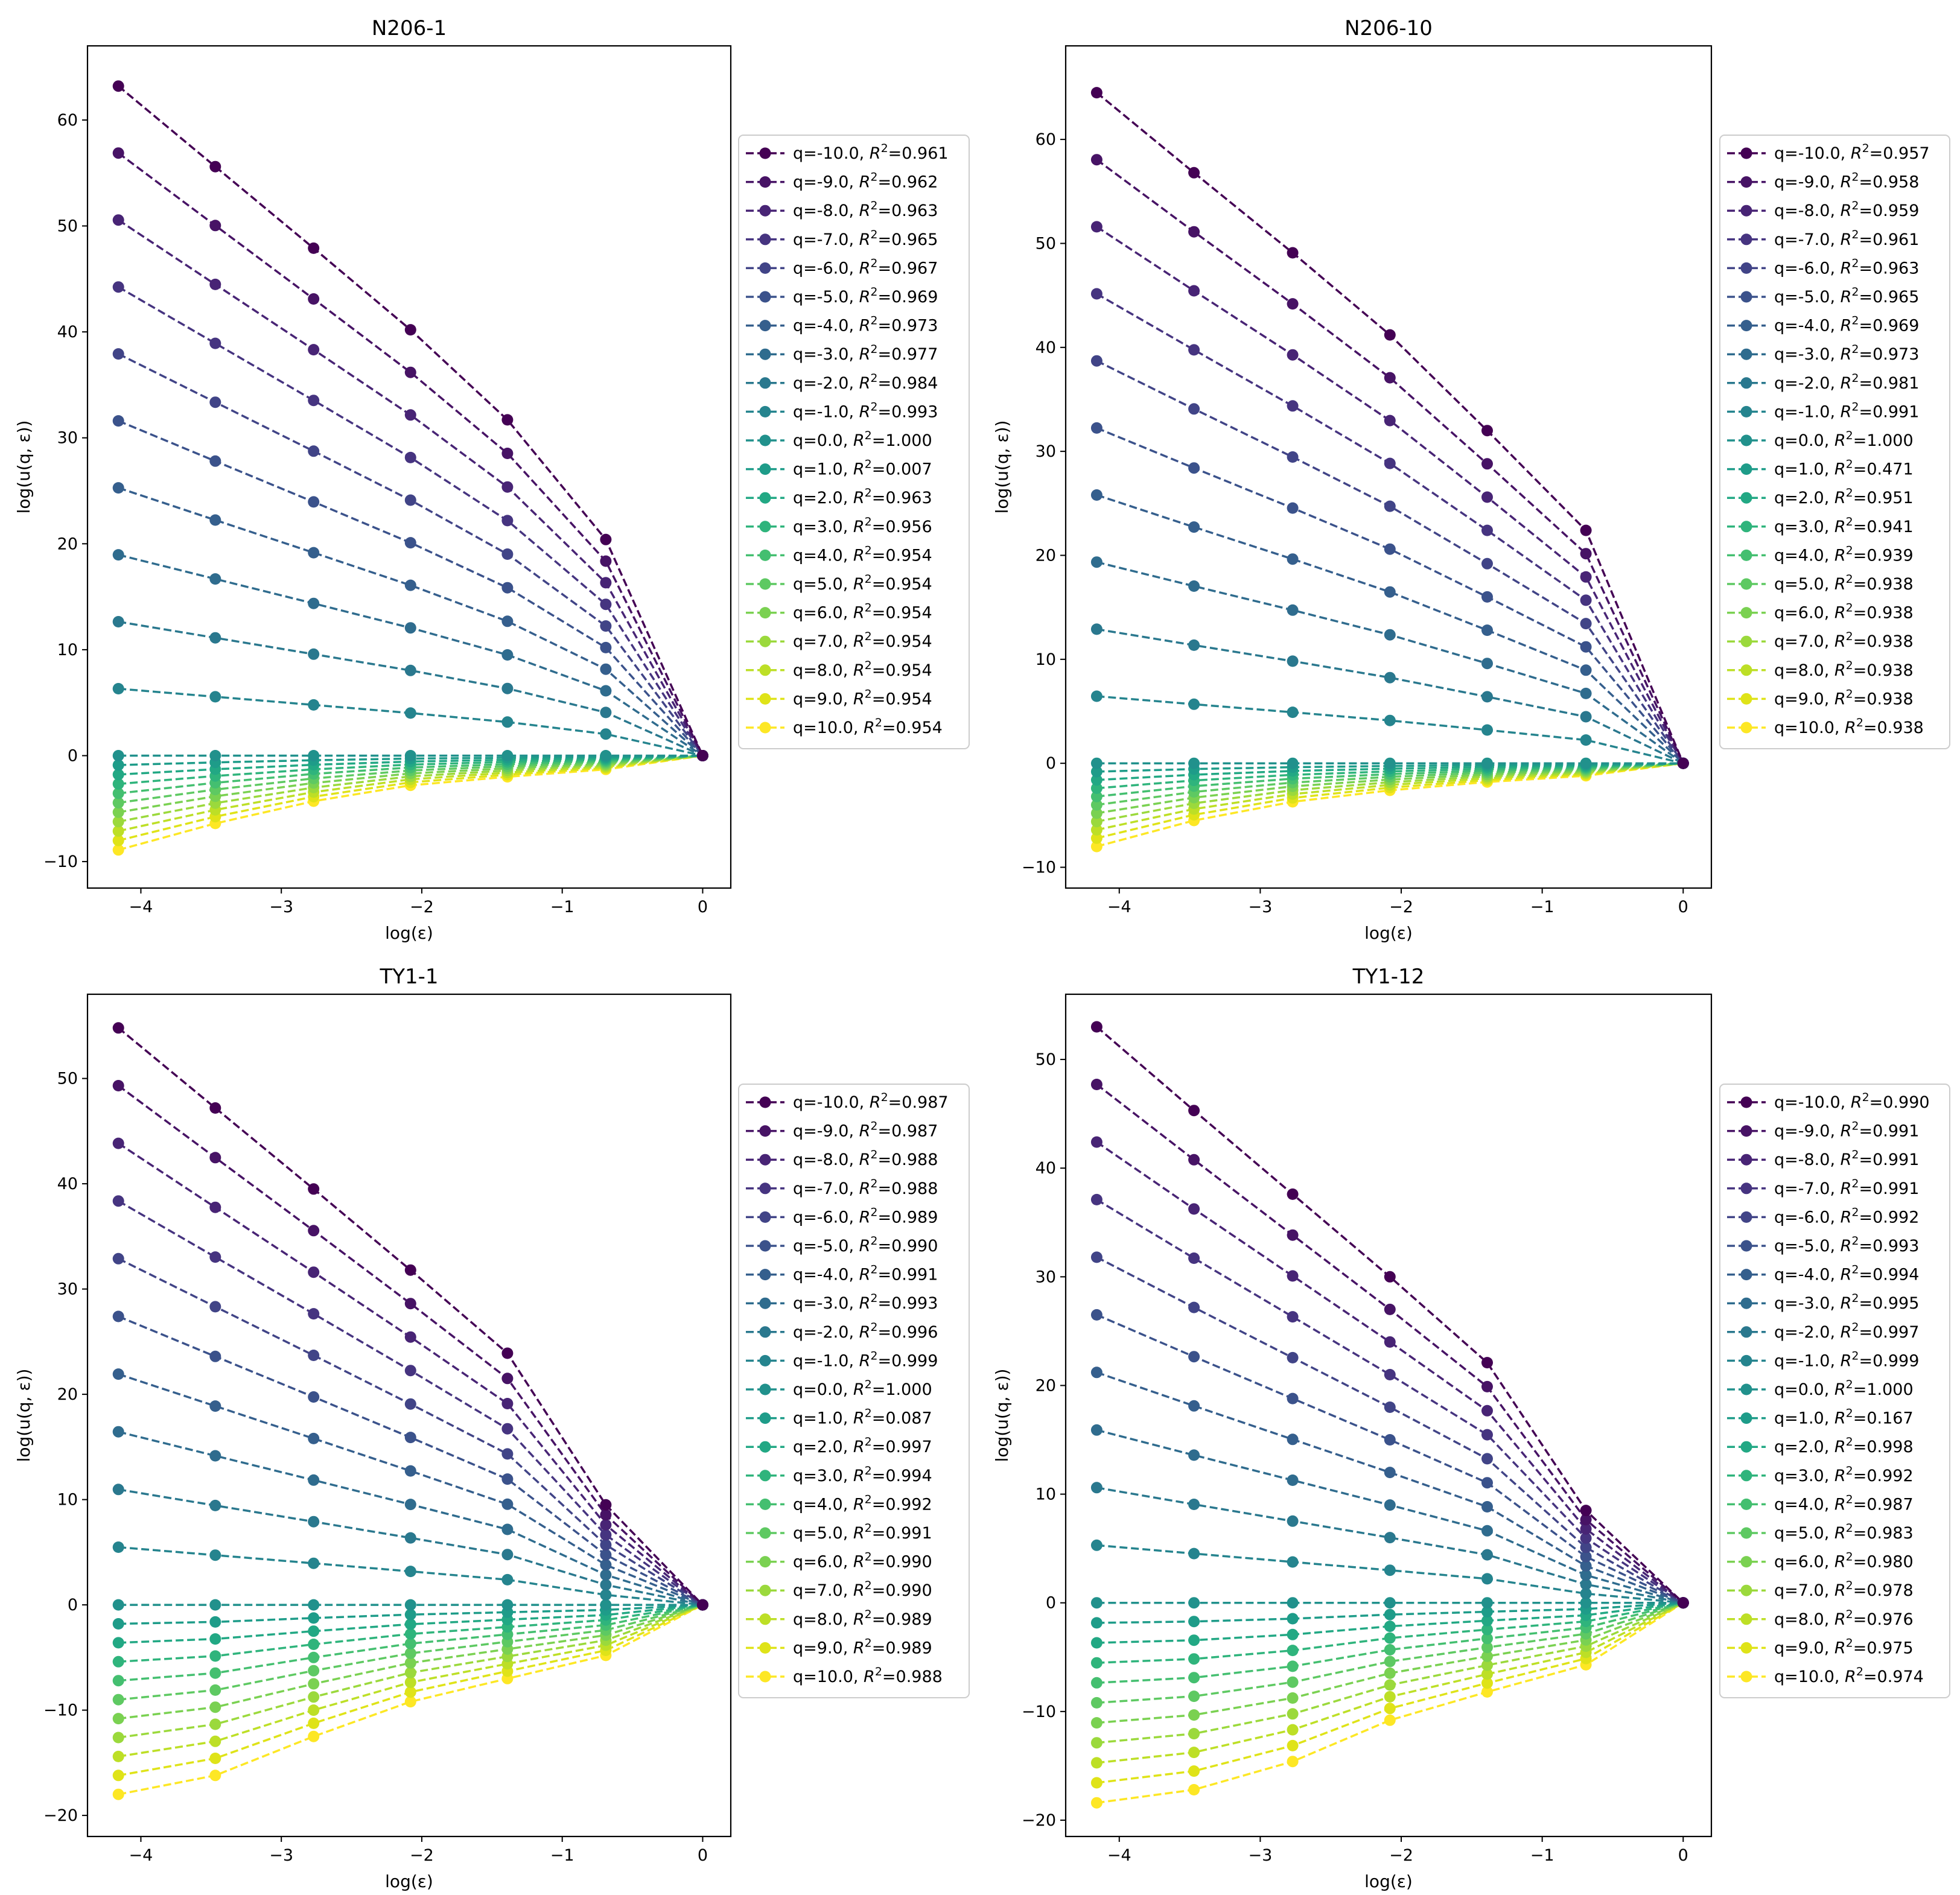 The height and width of the screenshot is (1895, 1960). Describe the element at coordinates (1260, 1855) in the screenshot. I see `x-tick-label: −3` at that location.